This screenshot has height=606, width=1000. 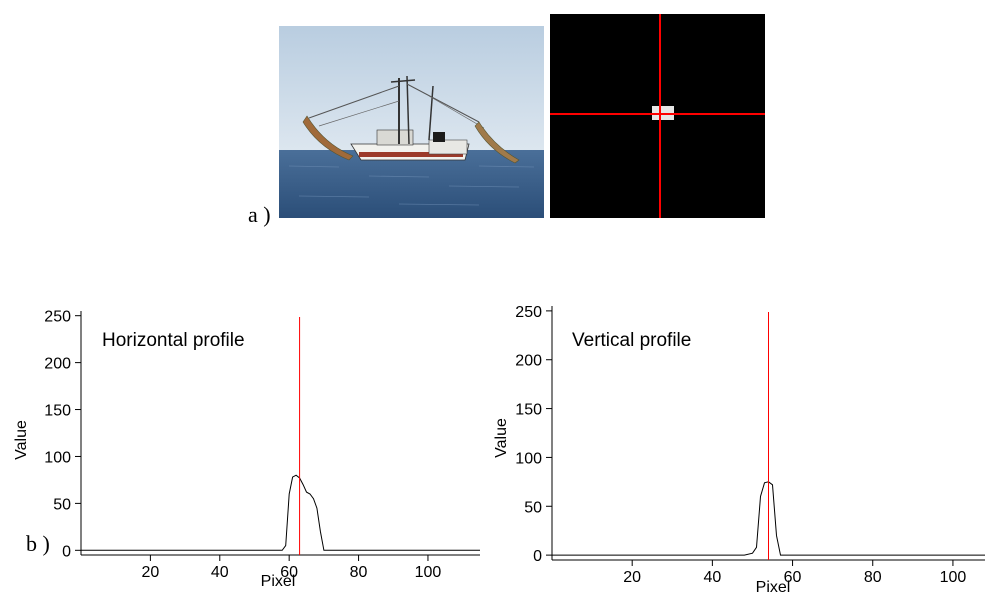 I want to click on shrimp-trawler-photo, so click(x=411, y=122).